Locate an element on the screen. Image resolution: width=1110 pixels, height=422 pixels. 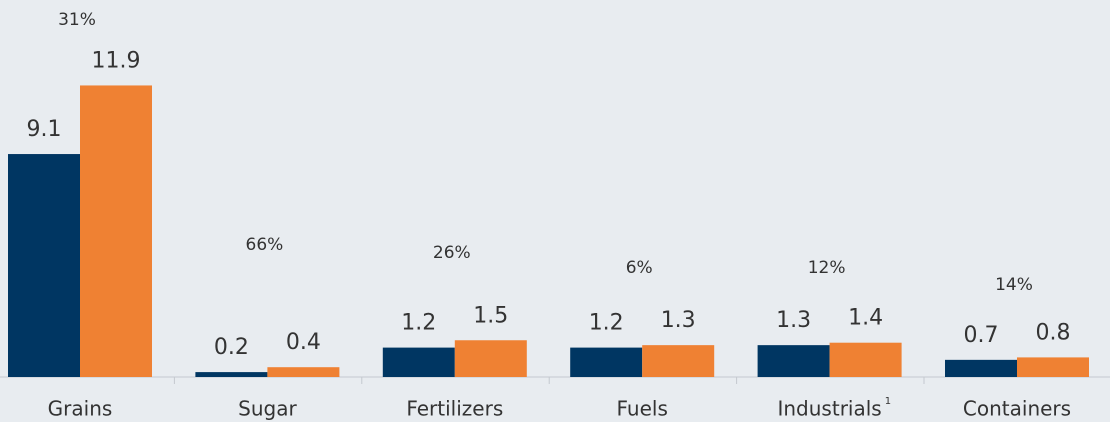
change-label: 31% is located at coordinates (77, 20).